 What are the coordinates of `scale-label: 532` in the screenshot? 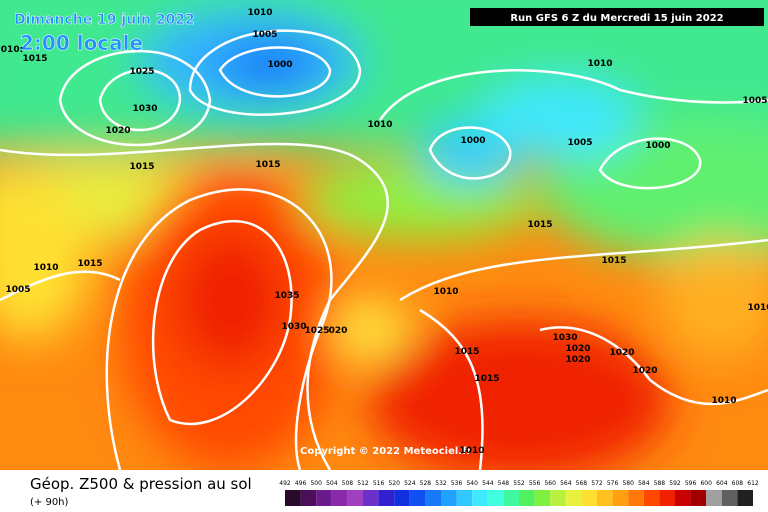 It's located at (441, 483).